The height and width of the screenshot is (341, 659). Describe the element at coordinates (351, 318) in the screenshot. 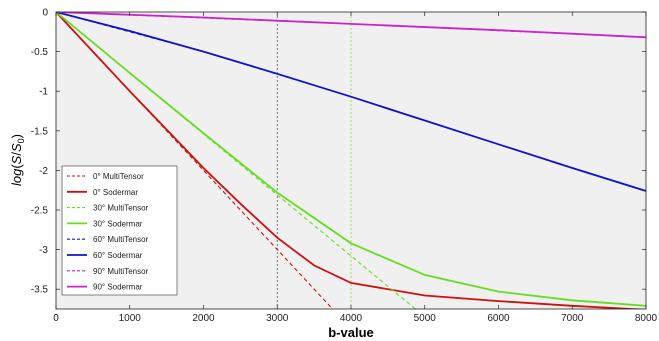

I see `x-tick-label: 4000` at that location.